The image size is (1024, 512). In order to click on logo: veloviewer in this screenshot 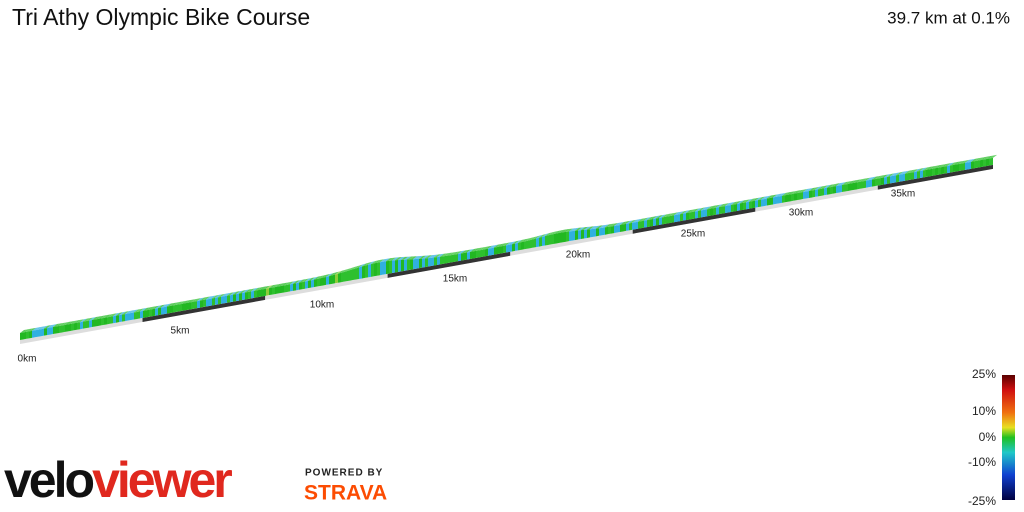, I will do `click(118, 480)`.